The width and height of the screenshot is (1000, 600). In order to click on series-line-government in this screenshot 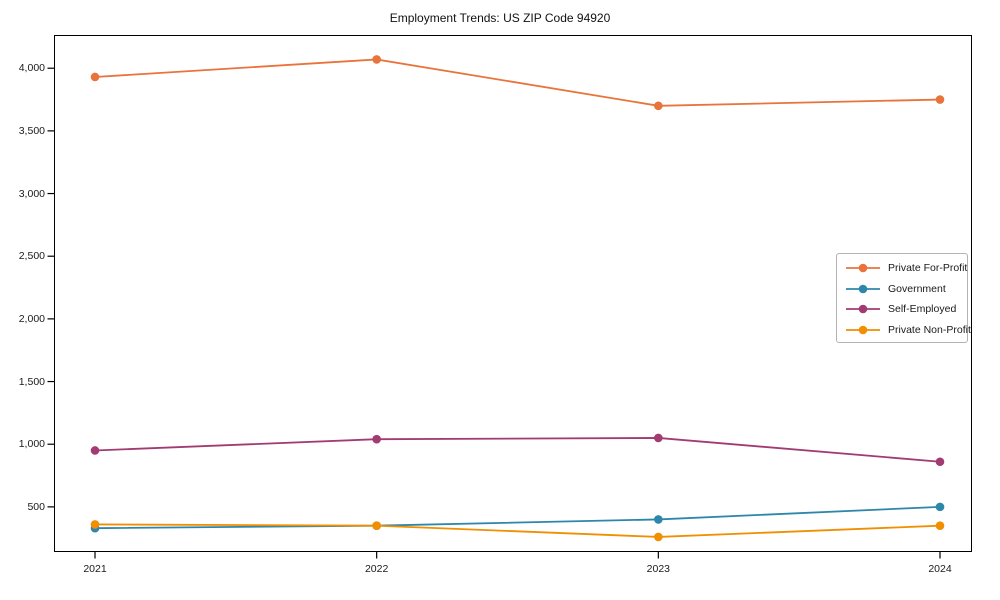, I will do `click(517, 517)`.